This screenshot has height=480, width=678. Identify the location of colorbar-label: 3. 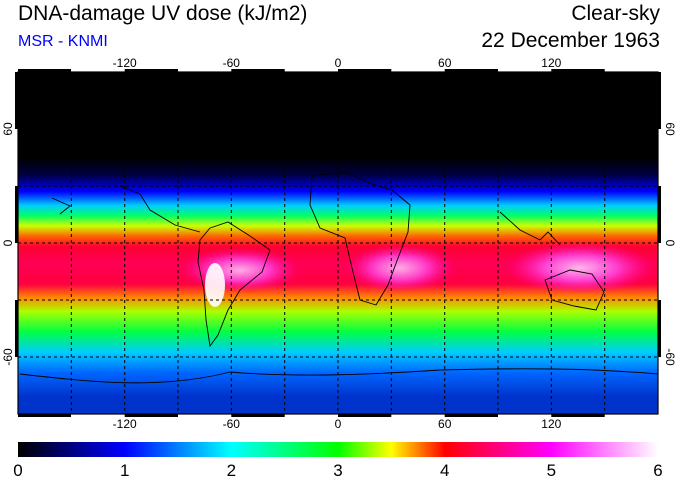
(337, 470).